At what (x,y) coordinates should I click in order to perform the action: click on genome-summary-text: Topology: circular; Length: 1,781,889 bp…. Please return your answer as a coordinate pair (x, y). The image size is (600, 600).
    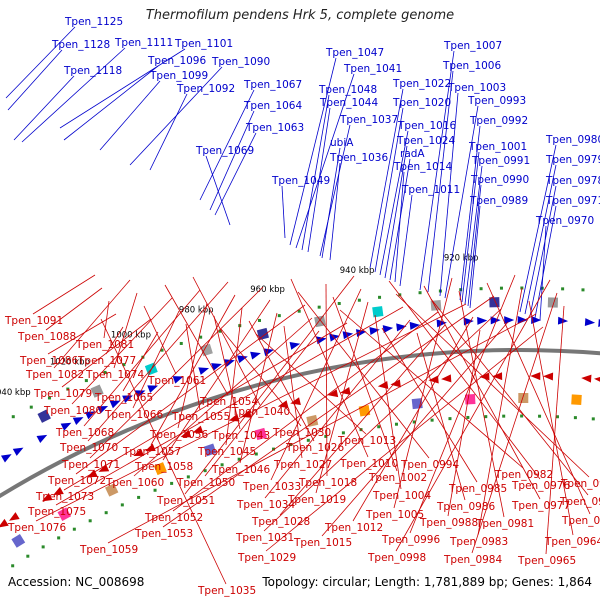
    Looking at the image, I should click on (427, 582).